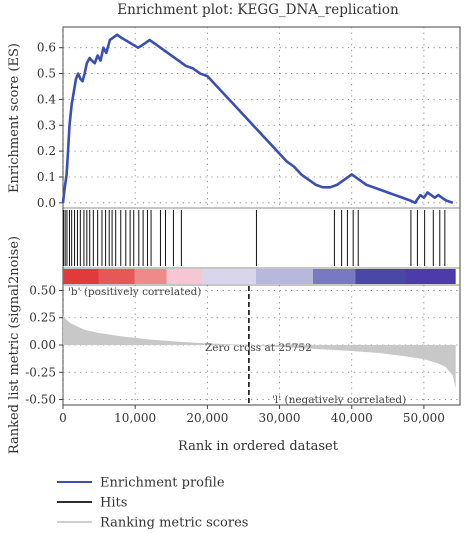  I want to click on positive-correlation-label: 'b' (positively correlated), so click(134, 292).